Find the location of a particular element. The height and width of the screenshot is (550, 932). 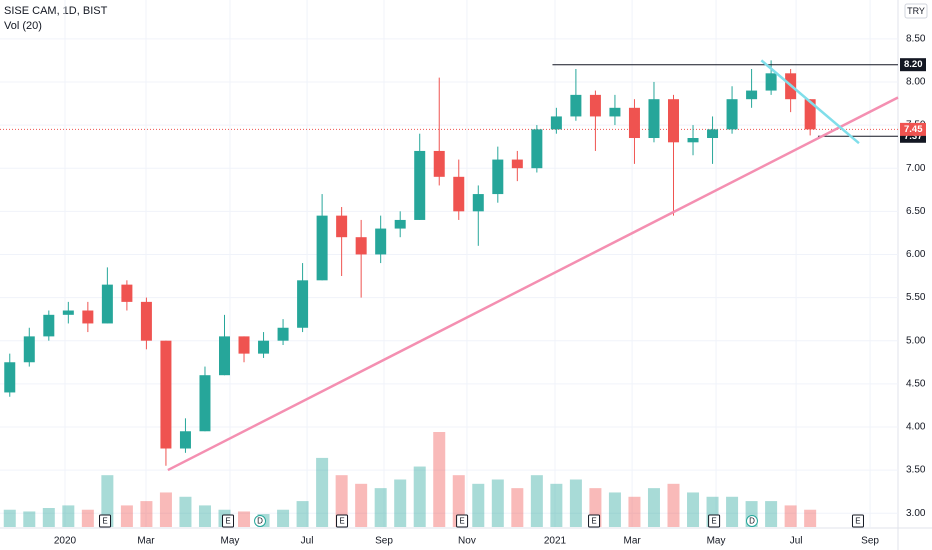

y-tick-label: 8.00 is located at coordinates (916, 82).